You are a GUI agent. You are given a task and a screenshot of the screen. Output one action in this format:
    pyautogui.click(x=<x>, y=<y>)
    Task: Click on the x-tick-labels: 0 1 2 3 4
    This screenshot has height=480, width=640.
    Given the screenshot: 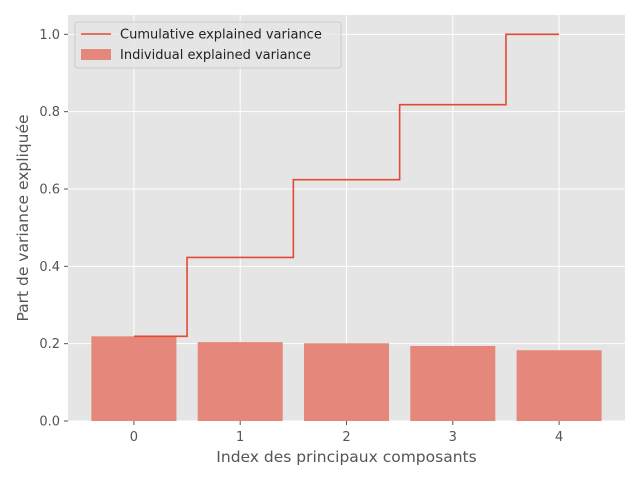 What is the action you would take?
    pyautogui.click(x=346, y=433)
    